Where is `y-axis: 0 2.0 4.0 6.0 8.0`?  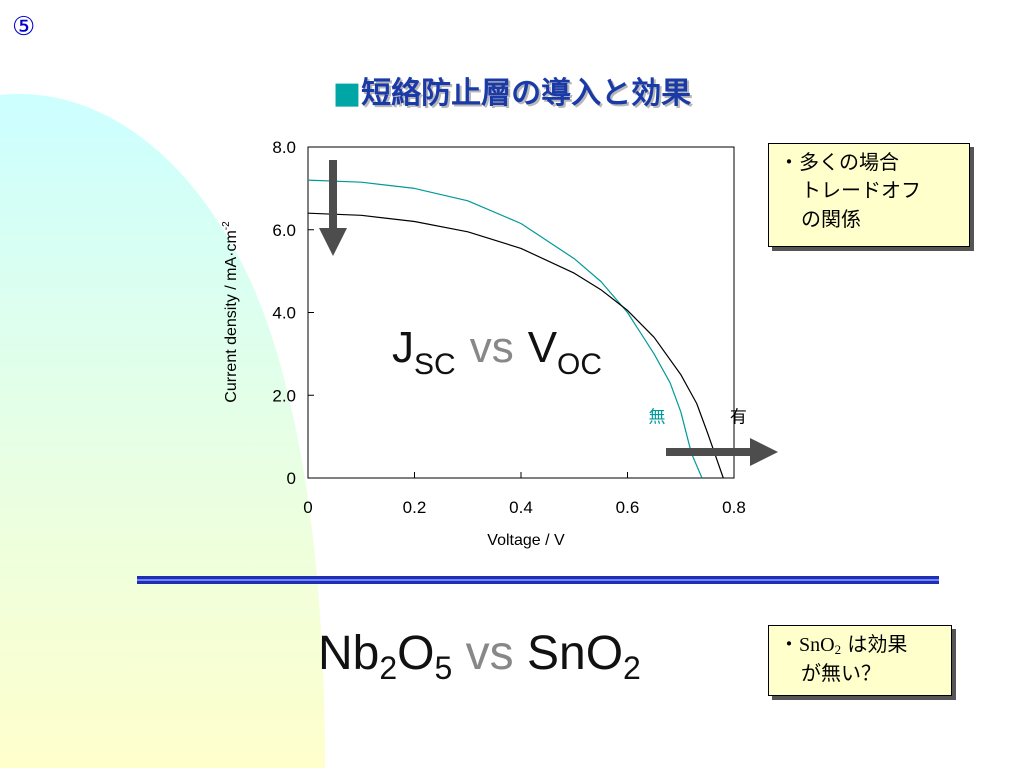 y-axis: 0 2.0 4.0 6.0 8.0 is located at coordinates (293, 313).